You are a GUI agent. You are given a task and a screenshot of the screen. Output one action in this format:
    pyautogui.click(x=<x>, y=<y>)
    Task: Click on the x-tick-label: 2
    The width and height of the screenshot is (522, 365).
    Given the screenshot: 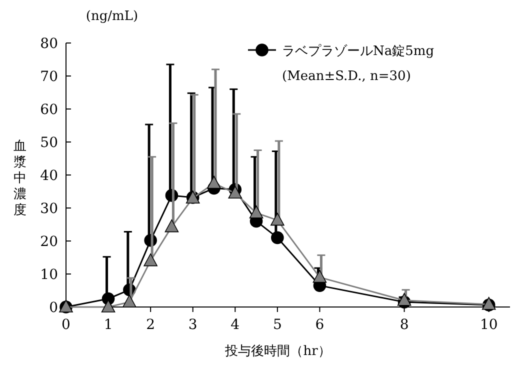 What is the action you would take?
    pyautogui.click(x=151, y=325)
    